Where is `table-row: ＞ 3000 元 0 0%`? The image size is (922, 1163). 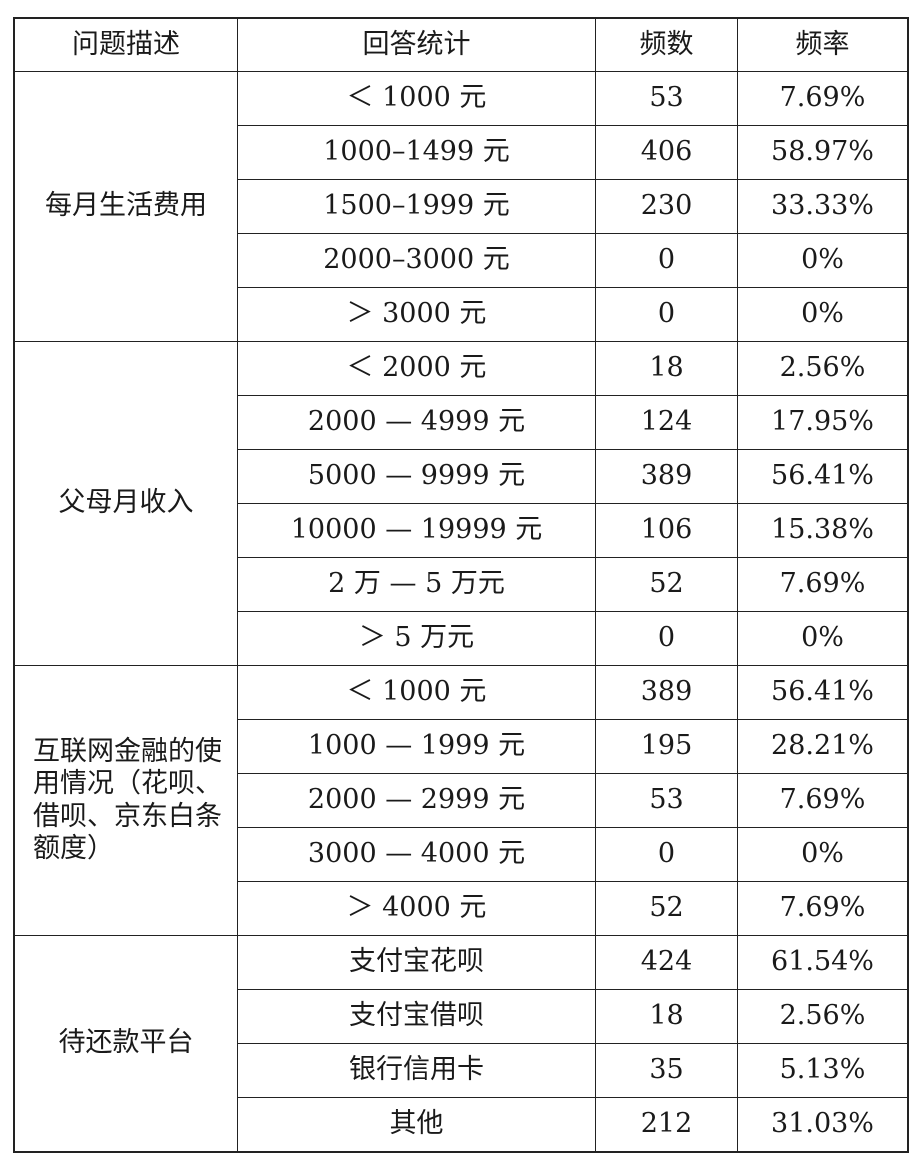
table-row: ＞ 3000 元 0 0% is located at coordinates (461, 314).